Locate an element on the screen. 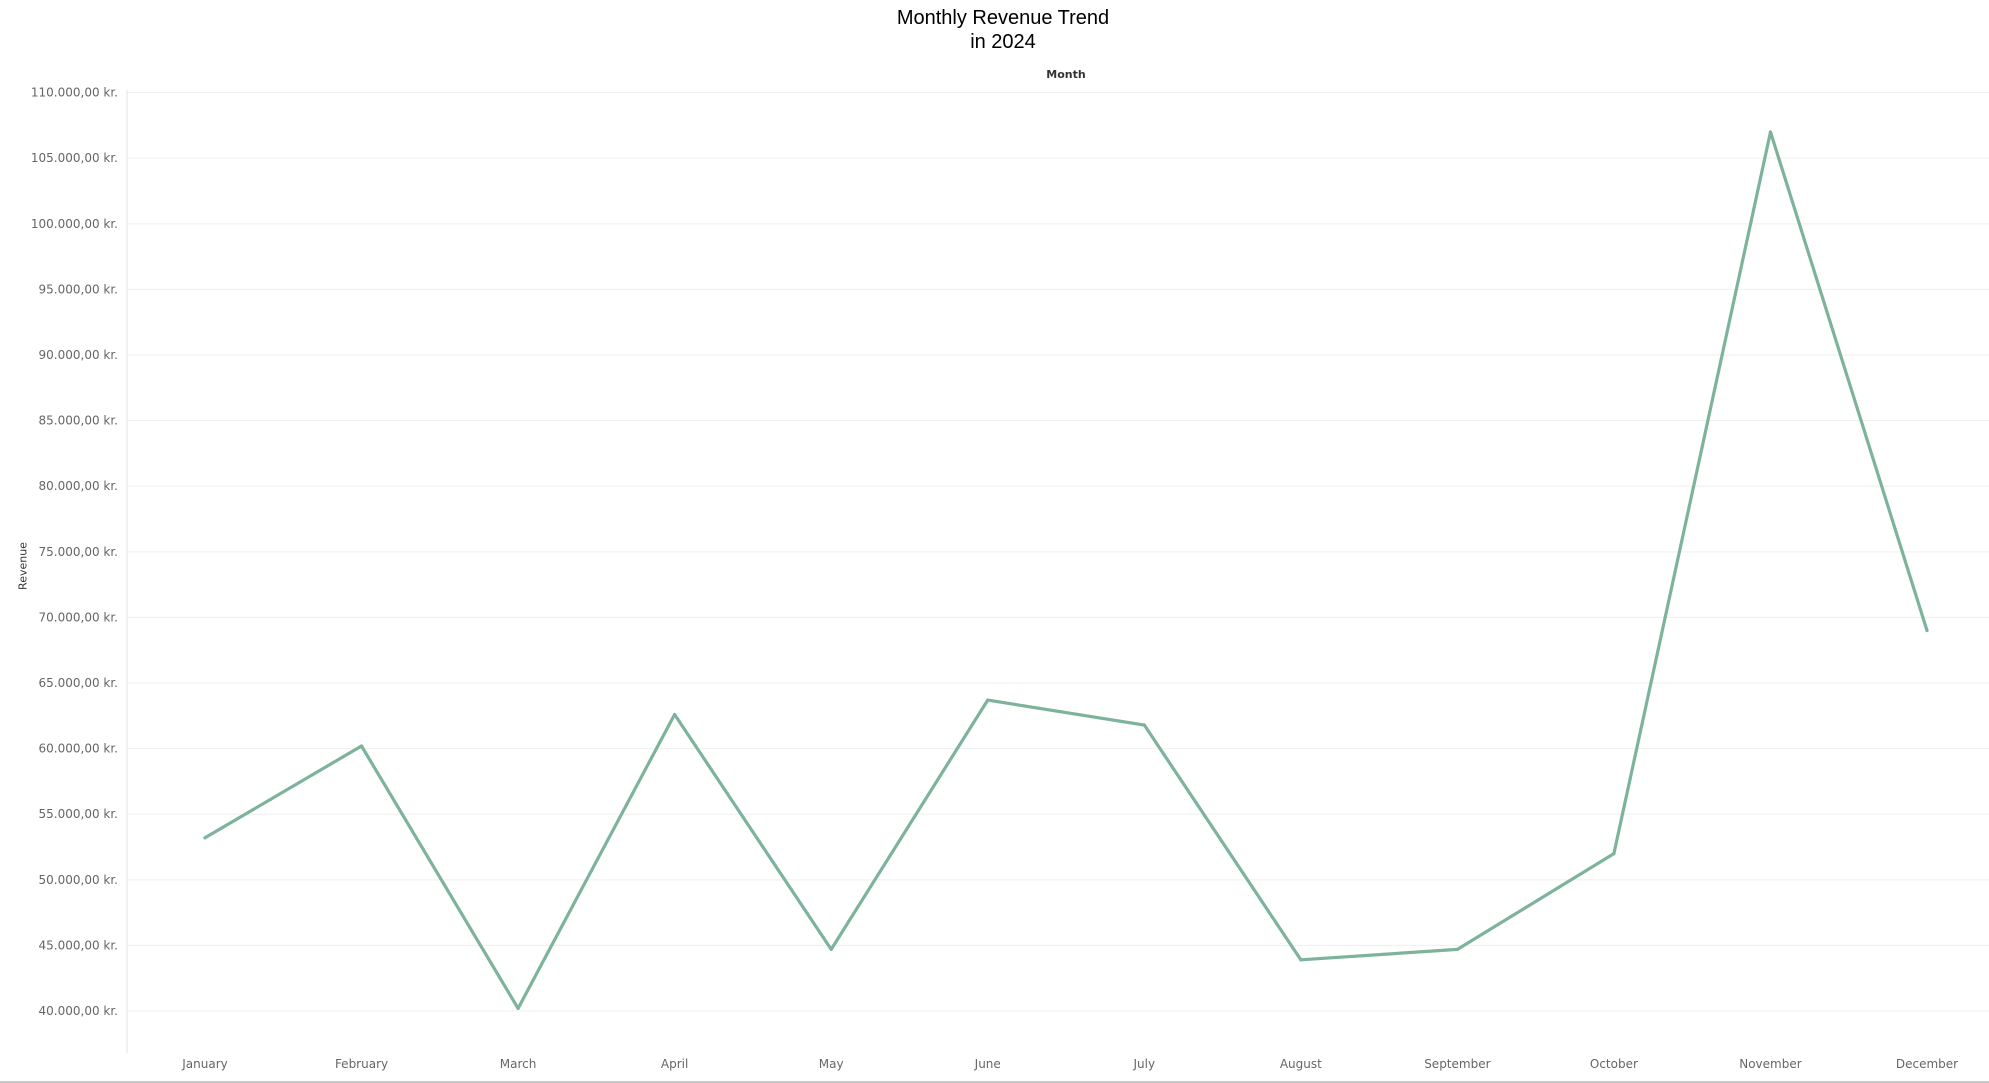 The image size is (1989, 1083). y-tick-label: 100.000,00 kr. is located at coordinates (74, 224).